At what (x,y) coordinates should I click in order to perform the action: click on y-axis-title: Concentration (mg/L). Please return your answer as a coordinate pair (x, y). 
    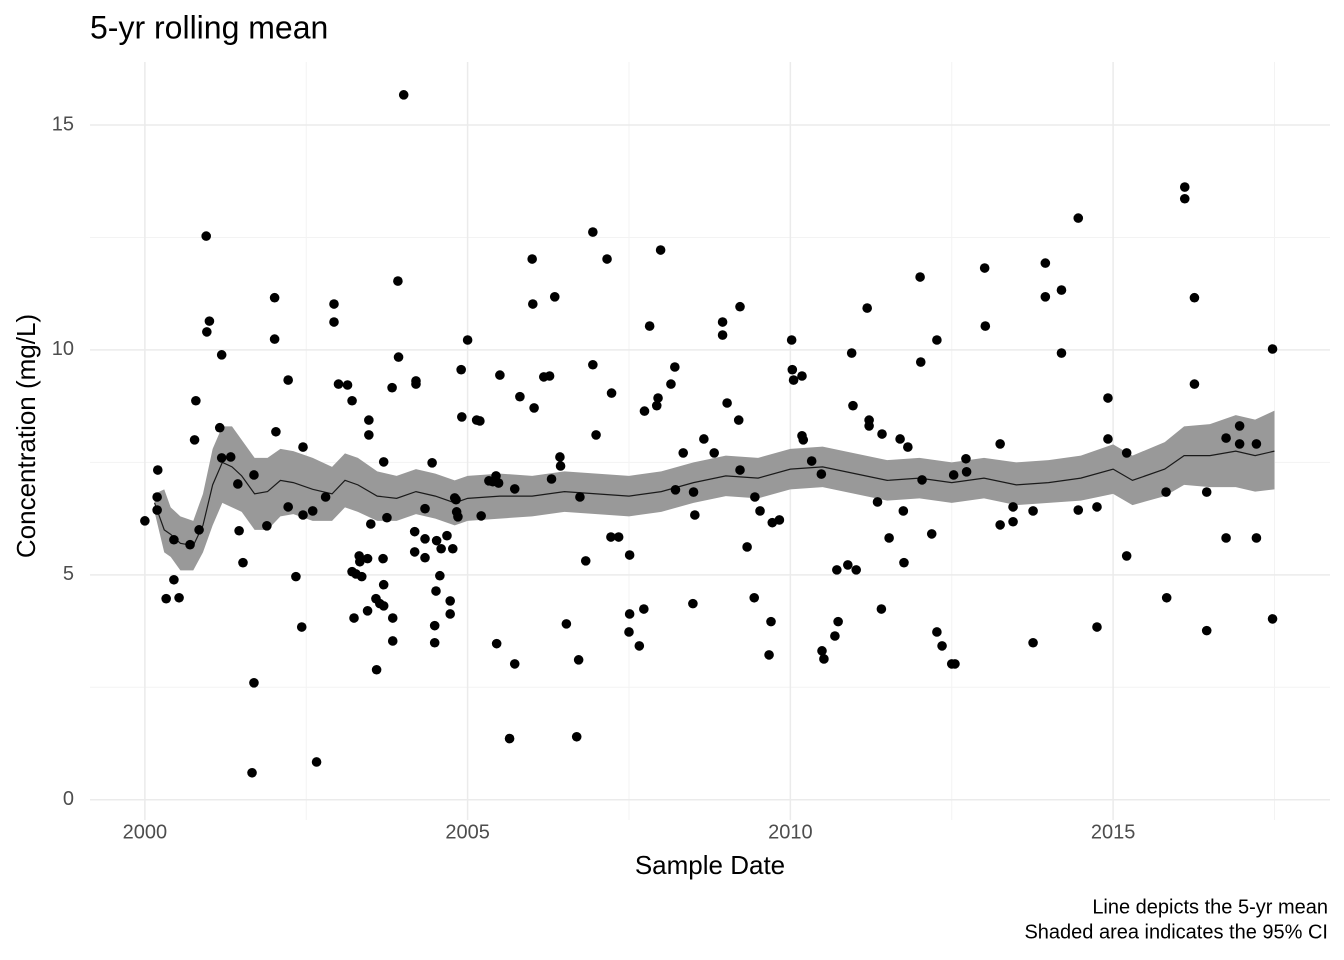
    Looking at the image, I should click on (26, 436).